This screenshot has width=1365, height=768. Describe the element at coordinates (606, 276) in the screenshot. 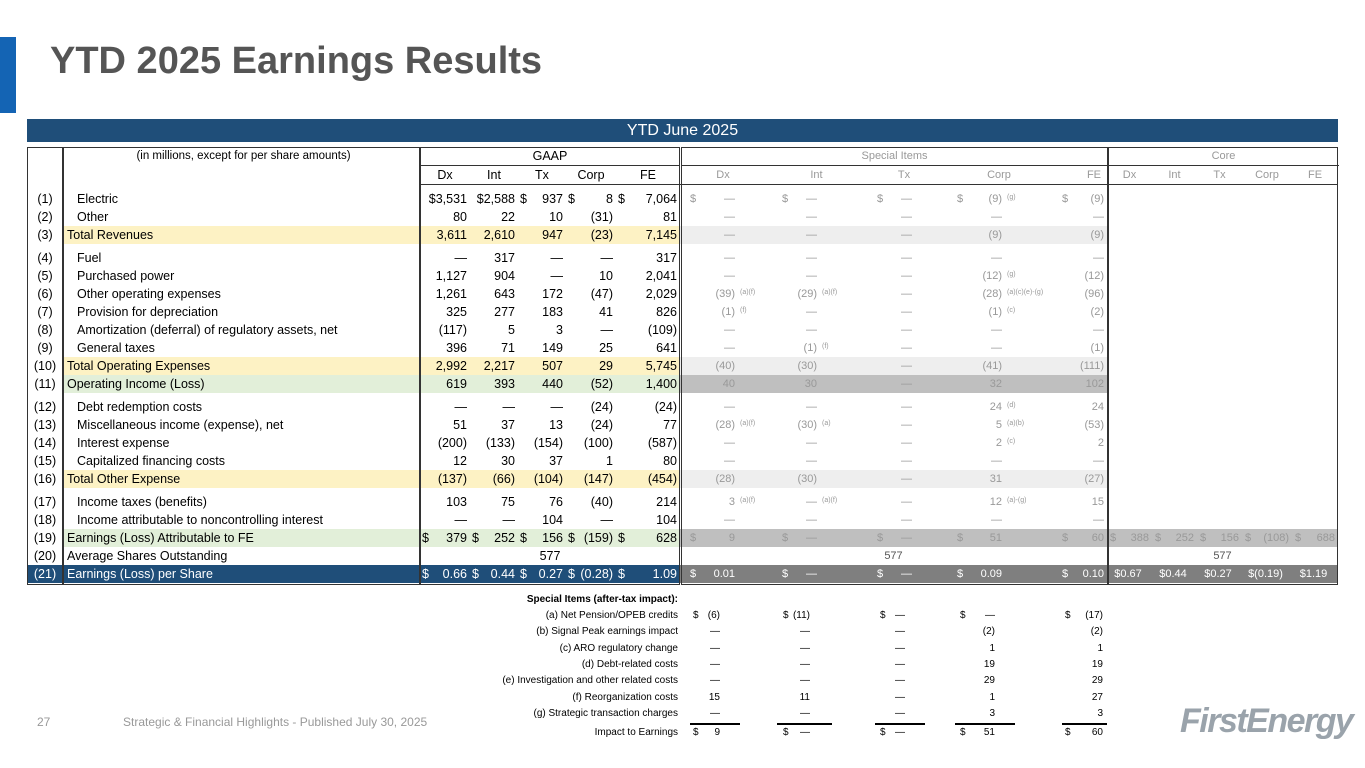

I see `value: 10` at that location.